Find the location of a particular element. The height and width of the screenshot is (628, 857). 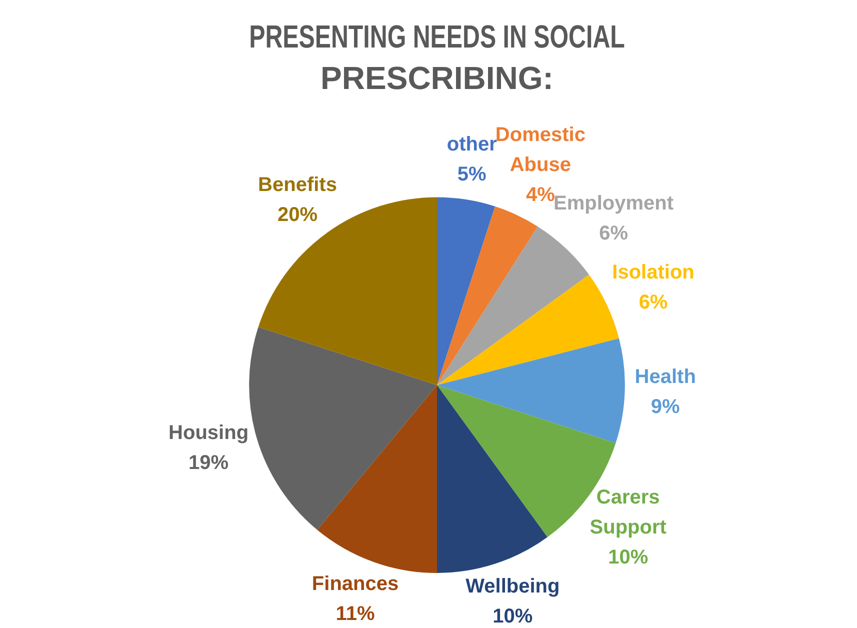

slice-label: other is located at coordinates (472, 145).